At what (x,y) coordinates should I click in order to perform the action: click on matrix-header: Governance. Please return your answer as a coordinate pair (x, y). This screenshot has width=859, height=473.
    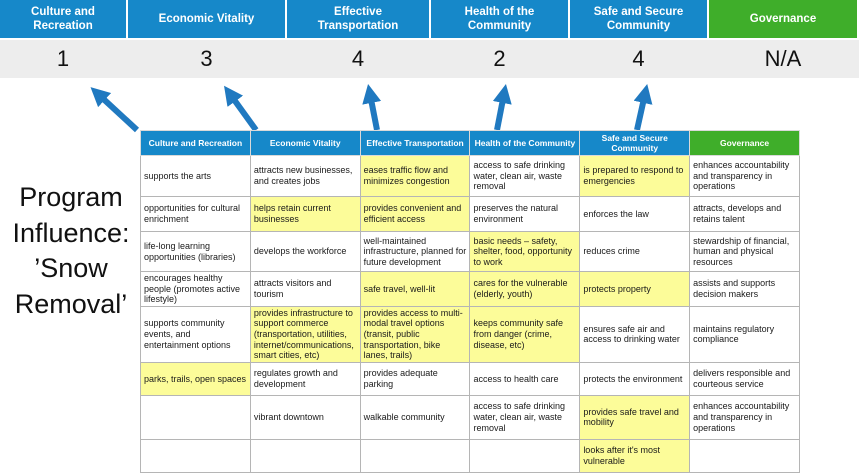
    Looking at the image, I should click on (744, 143).